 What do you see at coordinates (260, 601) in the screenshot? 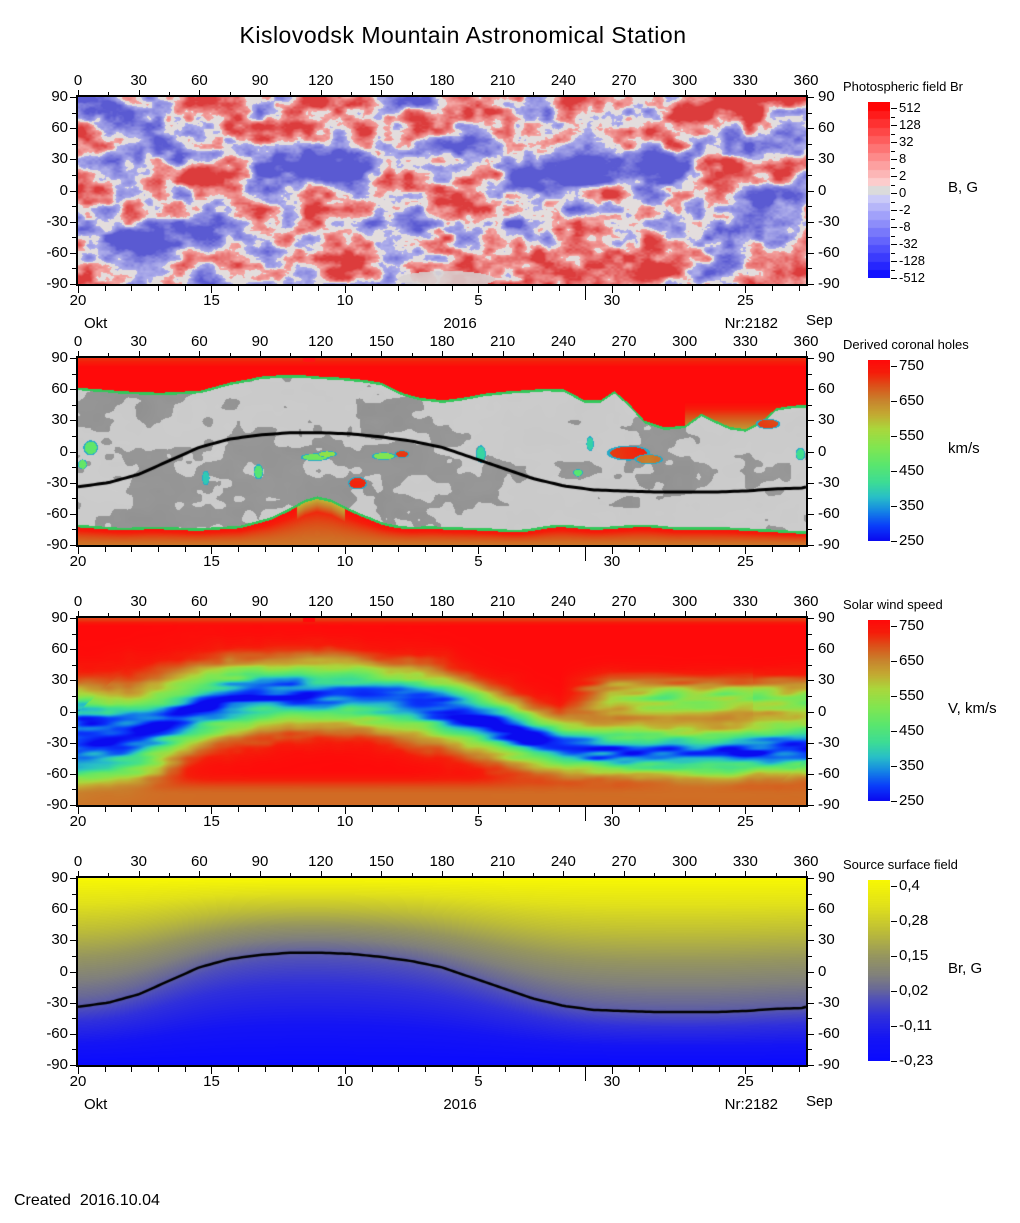
I see `lon-tick-label: 90` at bounding box center [260, 601].